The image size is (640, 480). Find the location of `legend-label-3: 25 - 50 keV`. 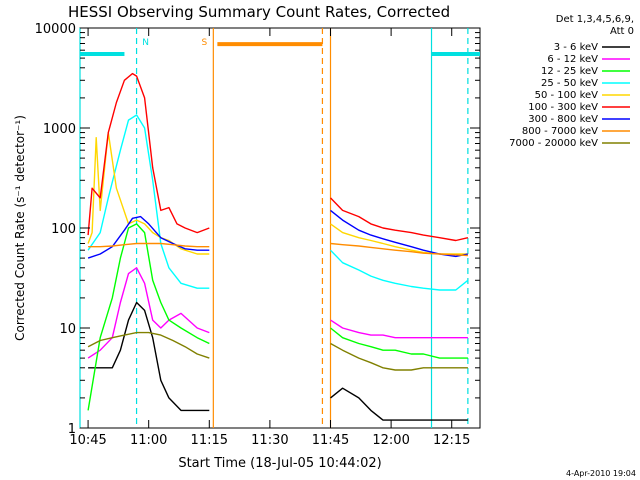

legend-label-3: 25 - 50 keV is located at coordinates (569, 83).